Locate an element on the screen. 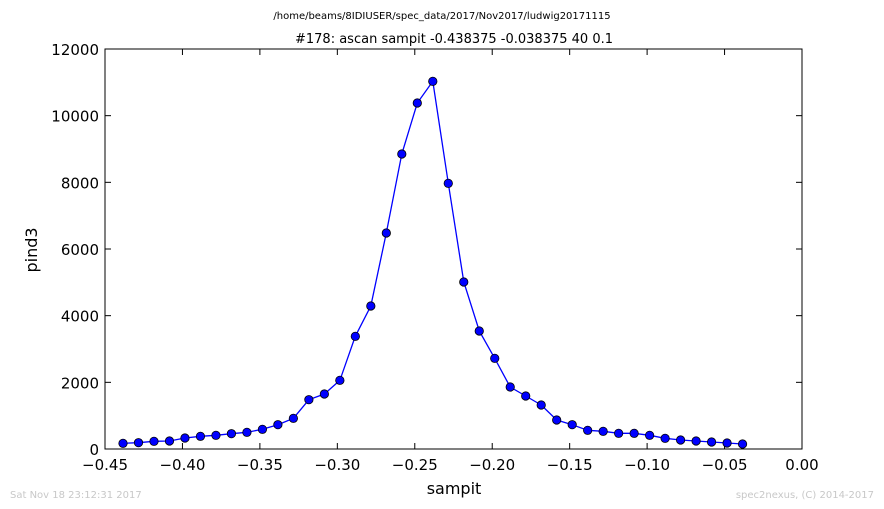  x-tick-label: −0.05 is located at coordinates (725, 465).